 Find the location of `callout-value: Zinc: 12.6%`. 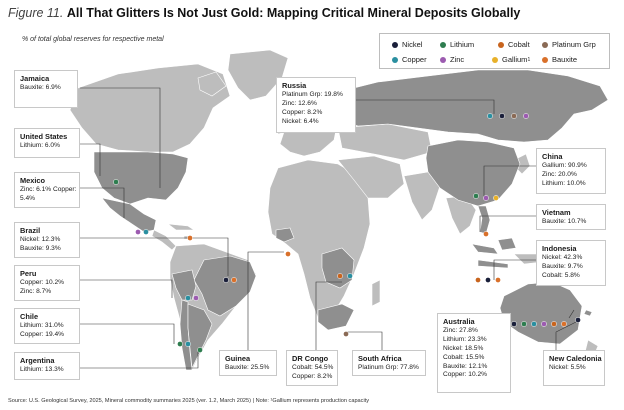

callout-value: Zinc: 12.6% is located at coordinates (299, 103).